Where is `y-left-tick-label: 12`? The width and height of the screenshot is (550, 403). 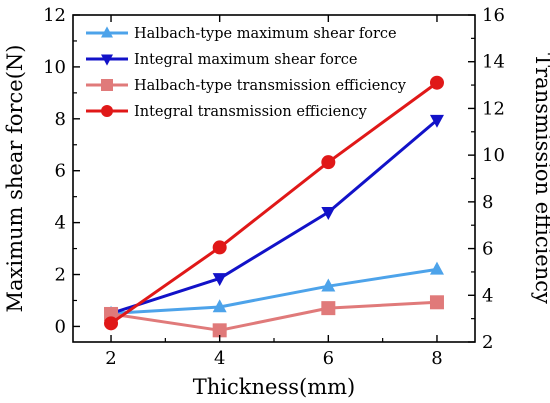 y-left-tick-label: 12 is located at coordinates (54, 15).